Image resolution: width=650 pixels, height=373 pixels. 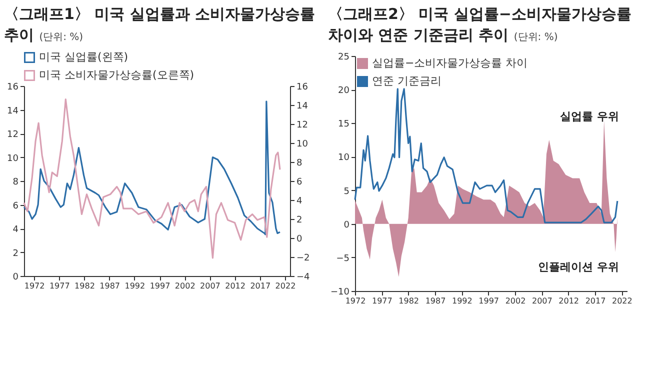 What do you see at coordinates (116, 75) in the screenshot?
I see `legend-label: 미국 소비자물가상승률(오른쪽)` at bounding box center [116, 75].